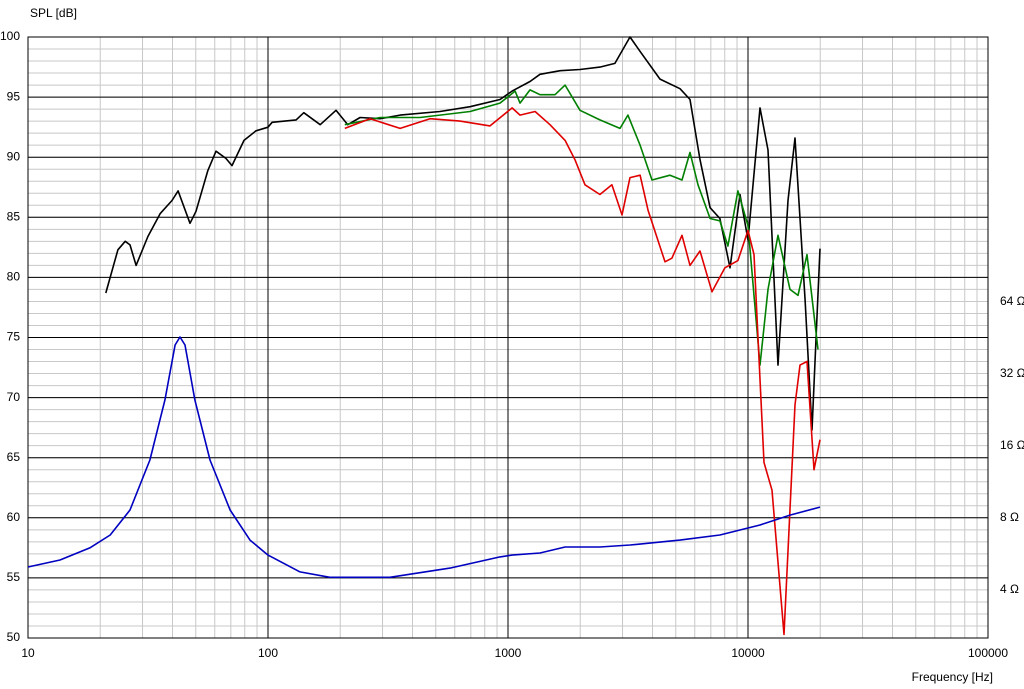  I want to click on y-tick-label: 70, so click(14, 397).